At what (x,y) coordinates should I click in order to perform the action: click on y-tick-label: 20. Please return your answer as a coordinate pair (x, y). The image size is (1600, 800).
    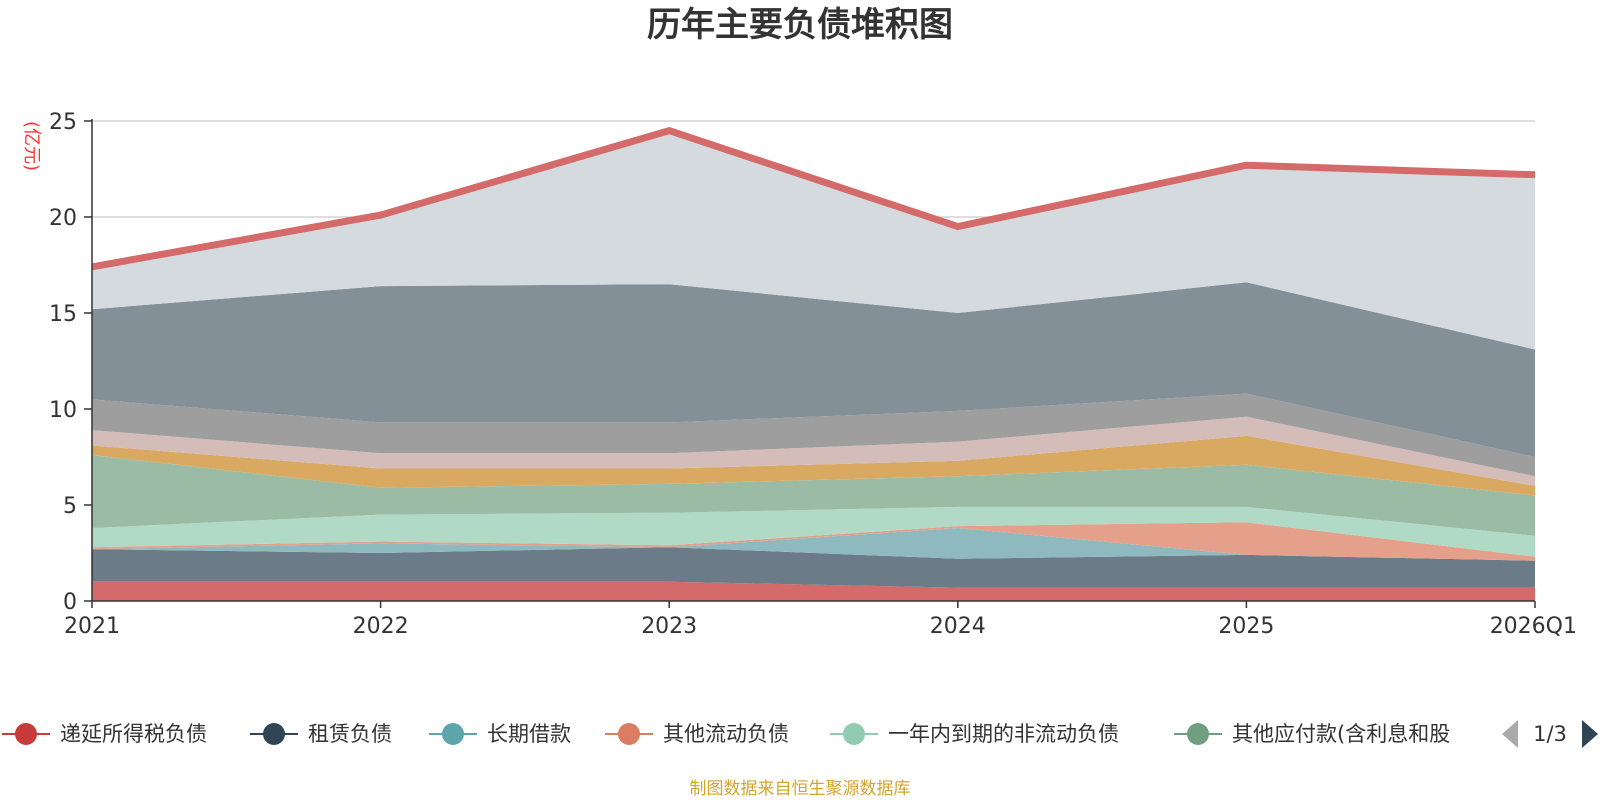
    Looking at the image, I should click on (63, 218).